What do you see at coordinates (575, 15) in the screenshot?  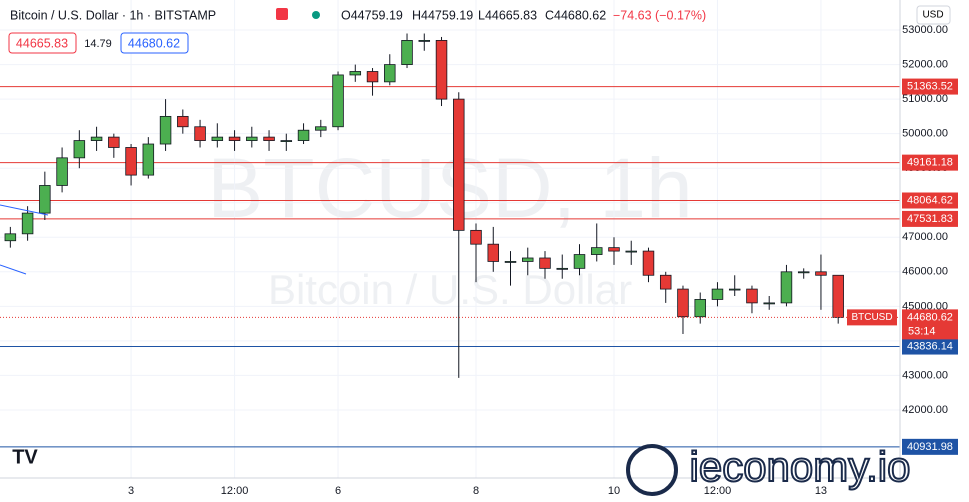 I see `ohlc-close: C44680.62` at bounding box center [575, 15].